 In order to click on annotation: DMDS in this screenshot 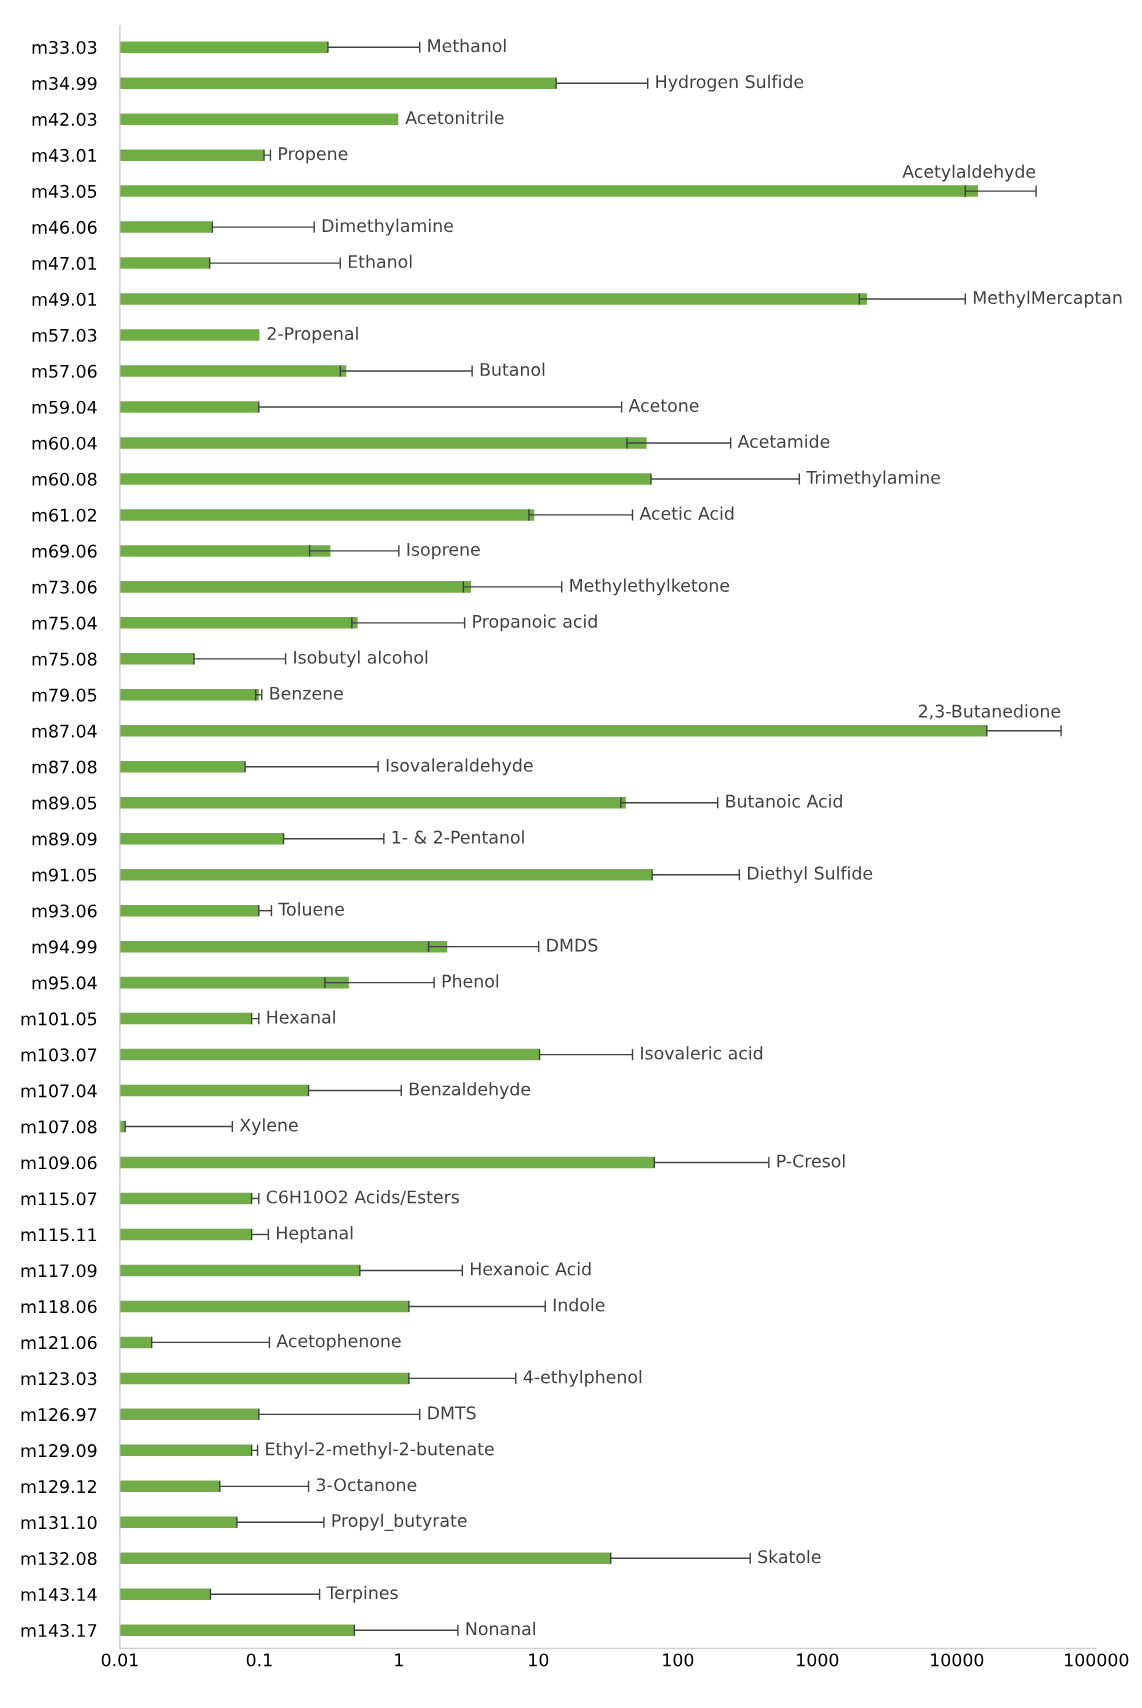, I will do `click(572, 945)`.